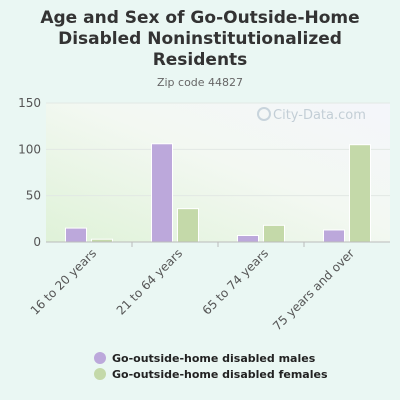 The width and height of the screenshot is (400, 400). I want to click on legend-label-males: Go-outside-home disabled males, so click(214, 358).